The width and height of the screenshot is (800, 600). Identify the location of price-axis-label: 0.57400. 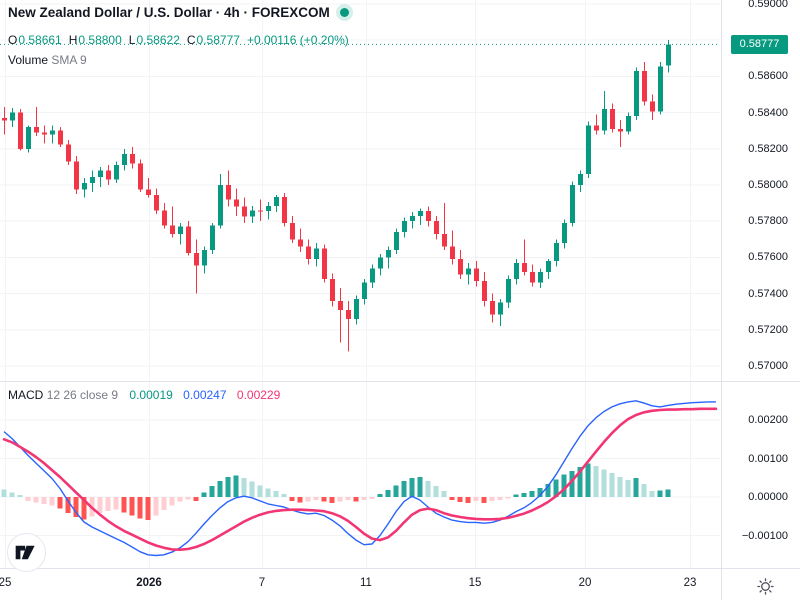
(768, 293).